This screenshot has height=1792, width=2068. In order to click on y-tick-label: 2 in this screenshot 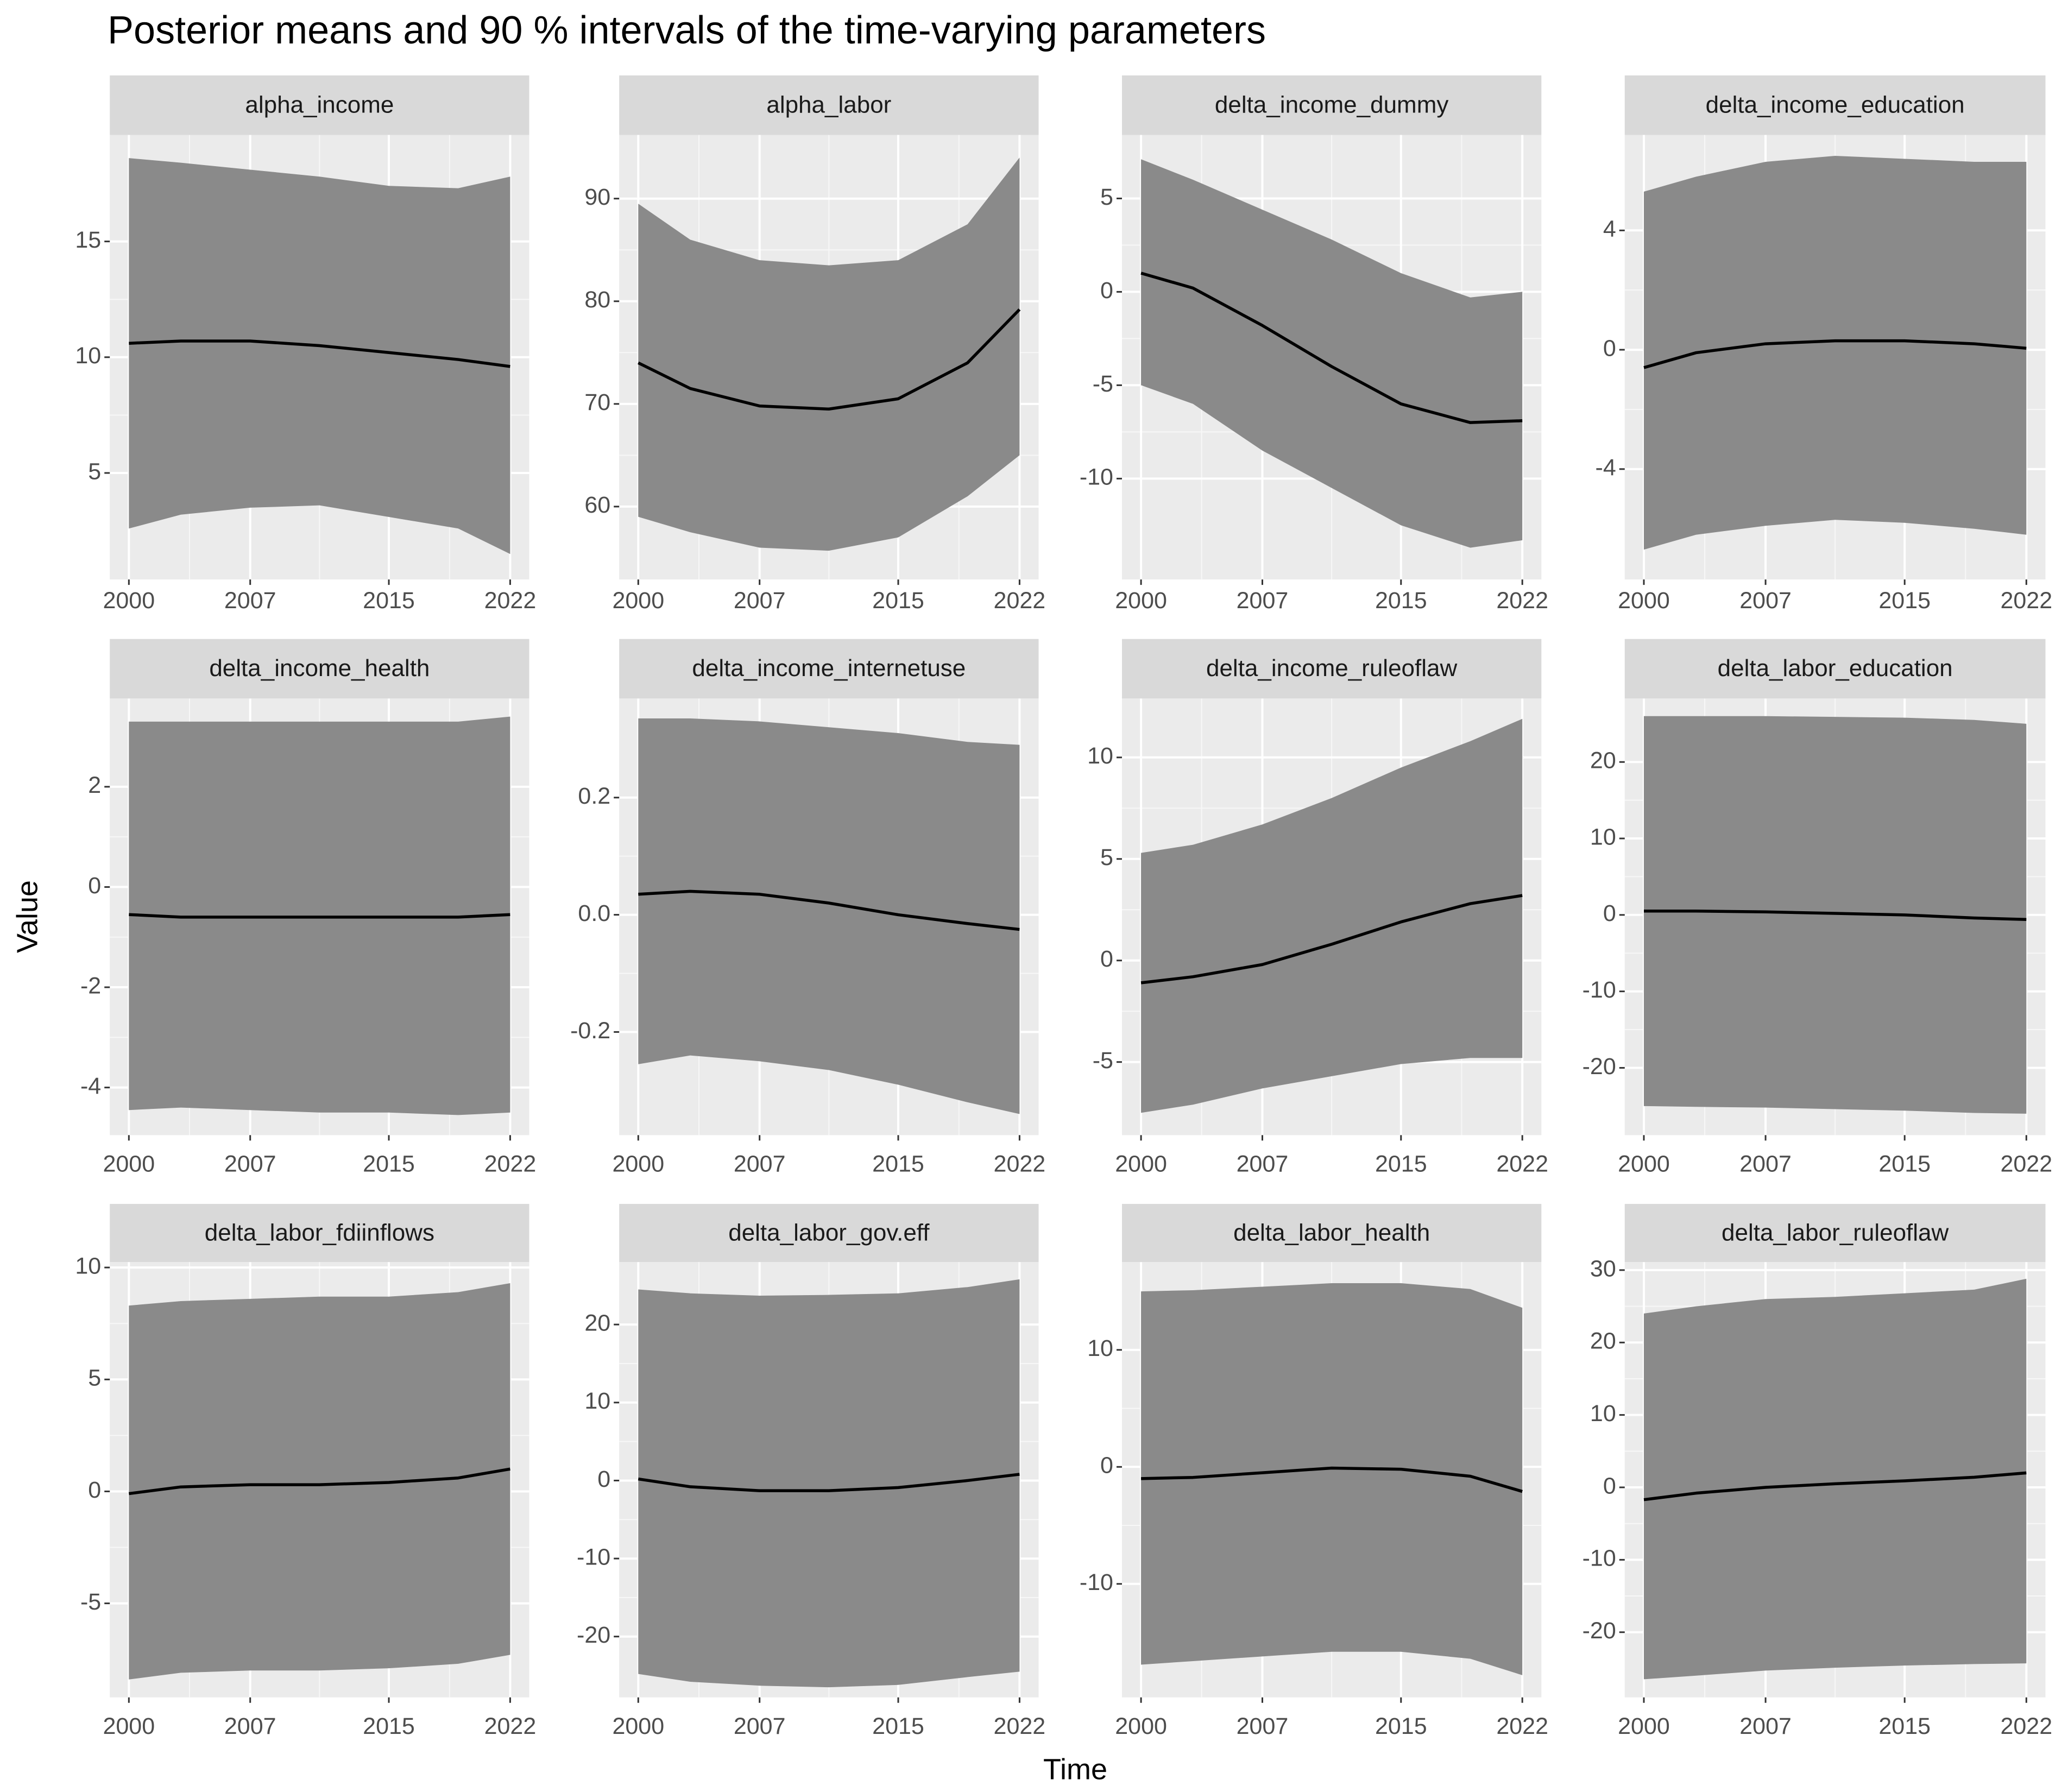, I will do `click(94, 785)`.